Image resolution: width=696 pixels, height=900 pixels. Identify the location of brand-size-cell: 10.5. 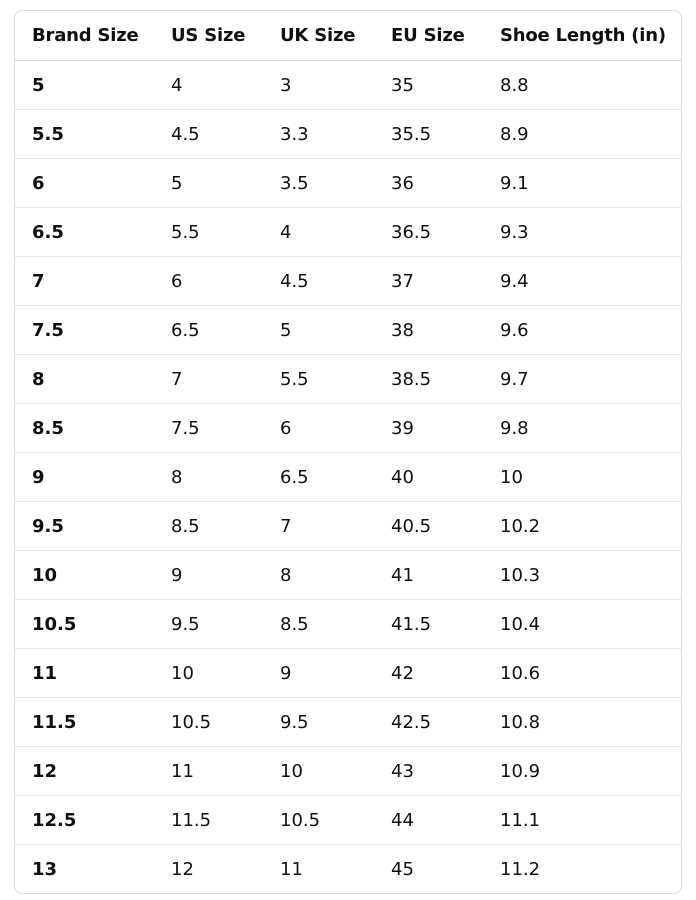
(84, 624).